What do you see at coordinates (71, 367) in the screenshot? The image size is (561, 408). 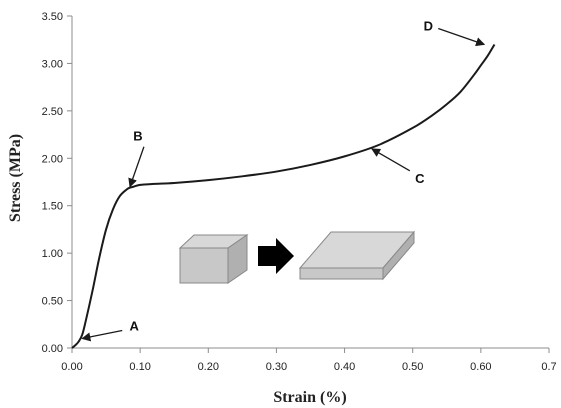 I see `x-tick-label: 0.00` at bounding box center [71, 367].